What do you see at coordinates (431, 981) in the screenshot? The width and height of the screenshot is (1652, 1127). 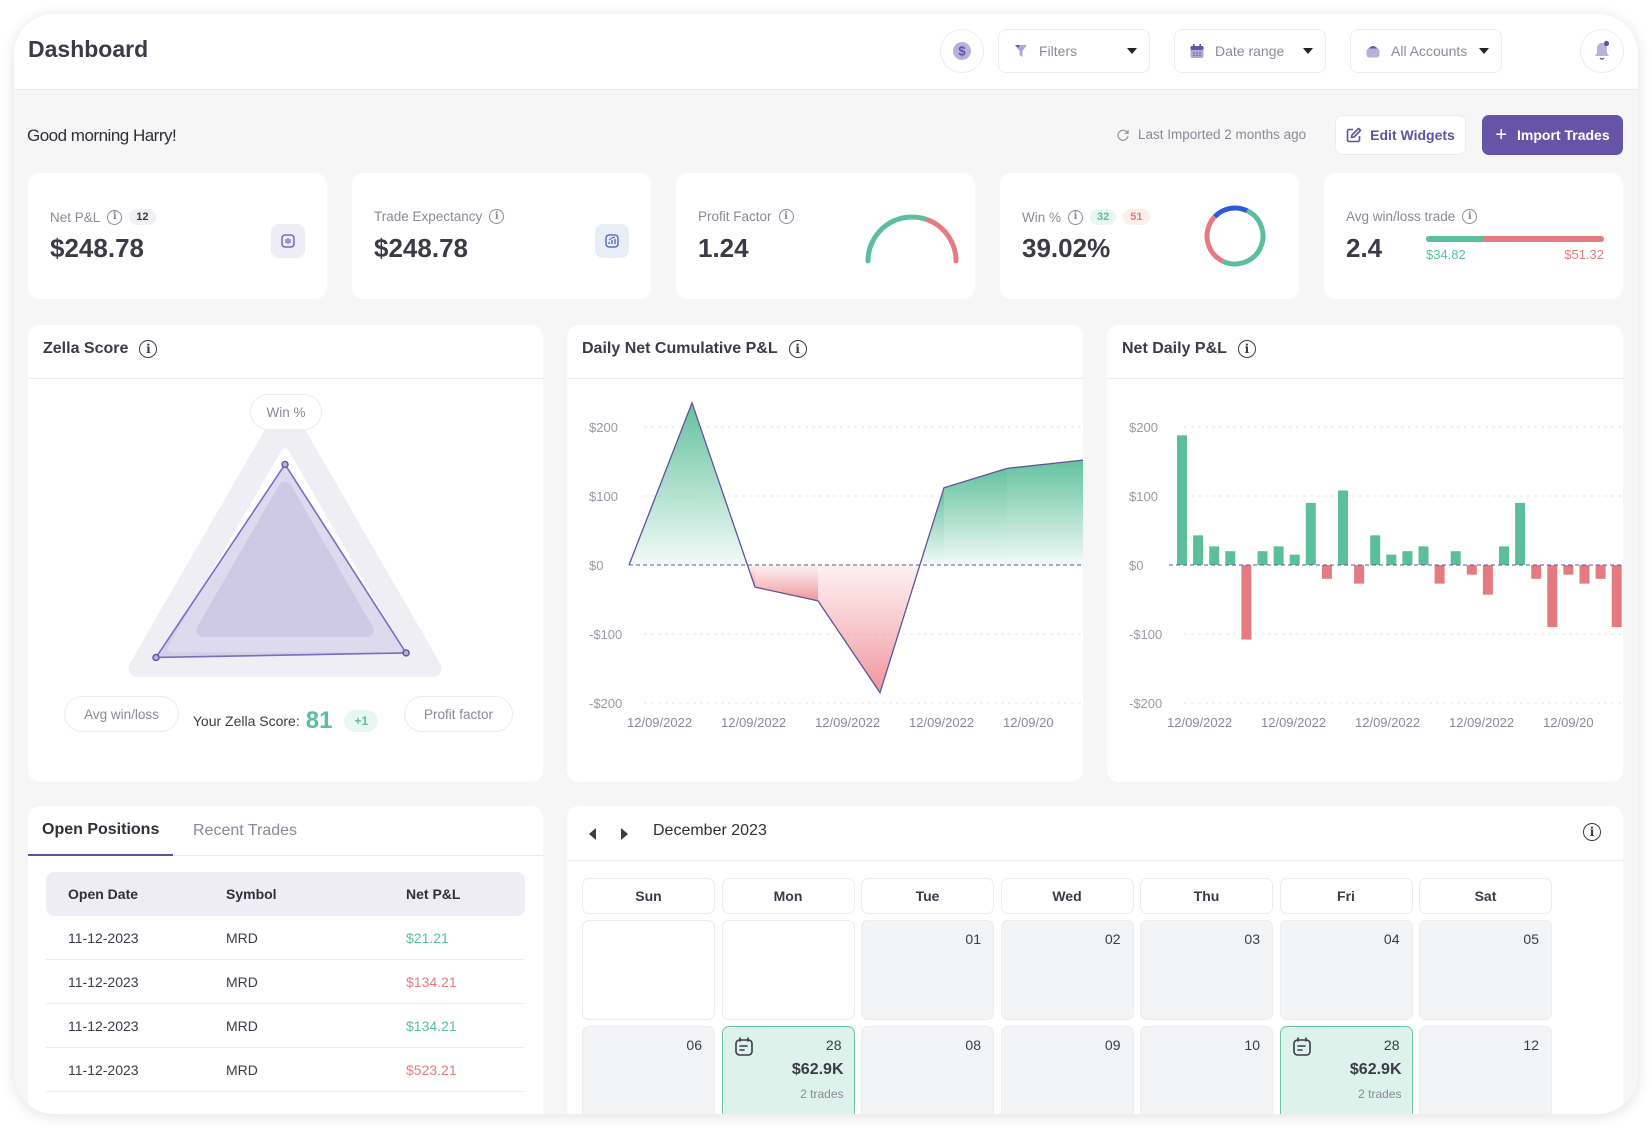 I see `net-pnl-cell: $134.21` at bounding box center [431, 981].